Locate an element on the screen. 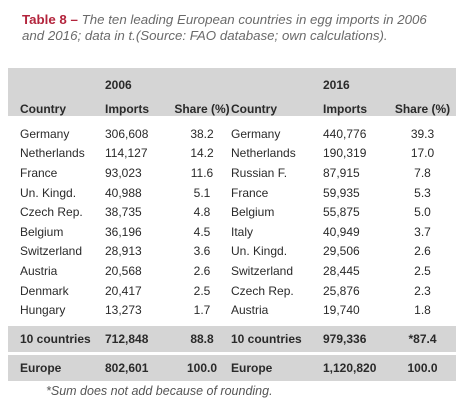  cell: 5.0 is located at coordinates (422, 212).